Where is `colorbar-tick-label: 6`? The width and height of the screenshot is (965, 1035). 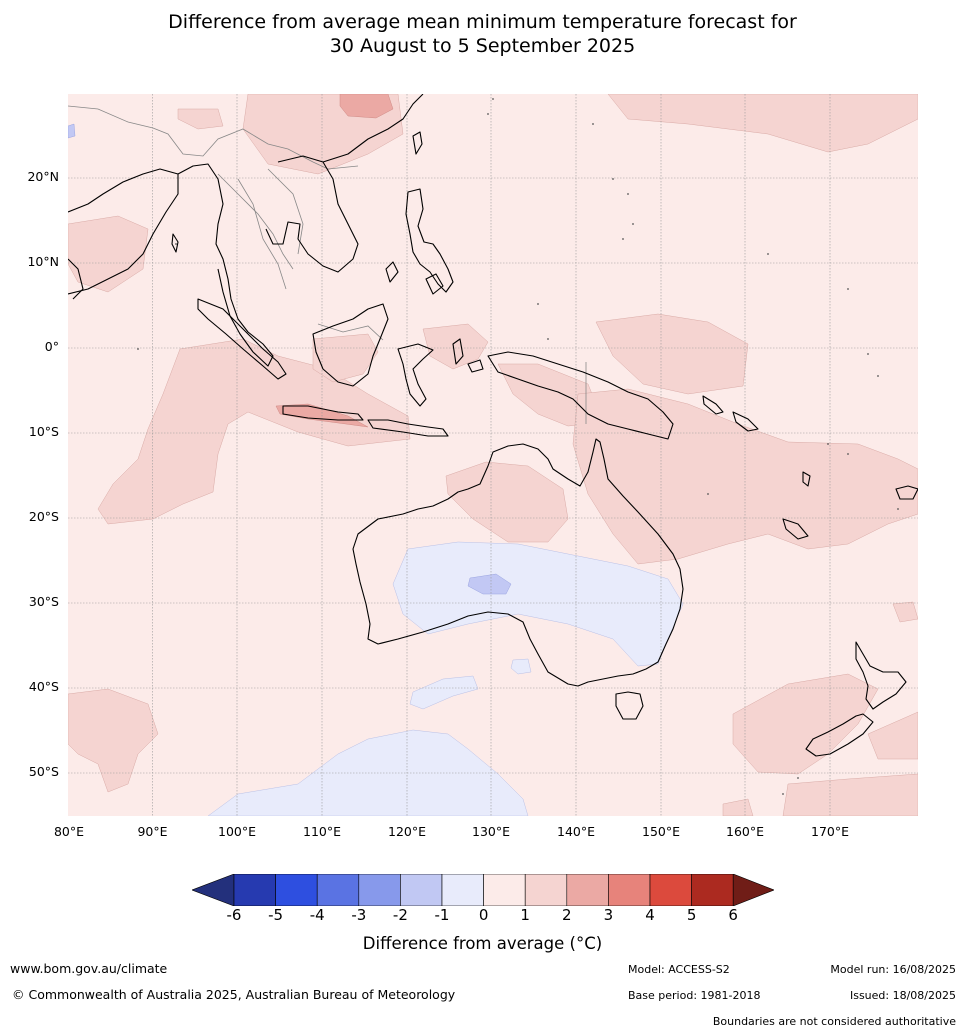
colorbar-tick-label: 6 is located at coordinates (733, 915).